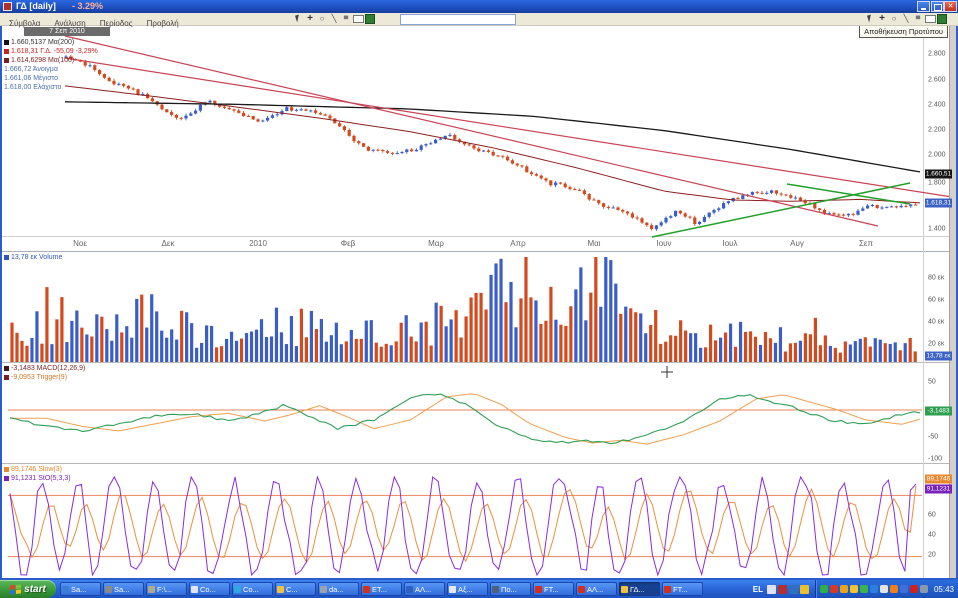 Image resolution: width=958 pixels, height=598 pixels. Describe the element at coordinates (938, 489) in the screenshot. I see `axis-badge: 91,1231` at that location.